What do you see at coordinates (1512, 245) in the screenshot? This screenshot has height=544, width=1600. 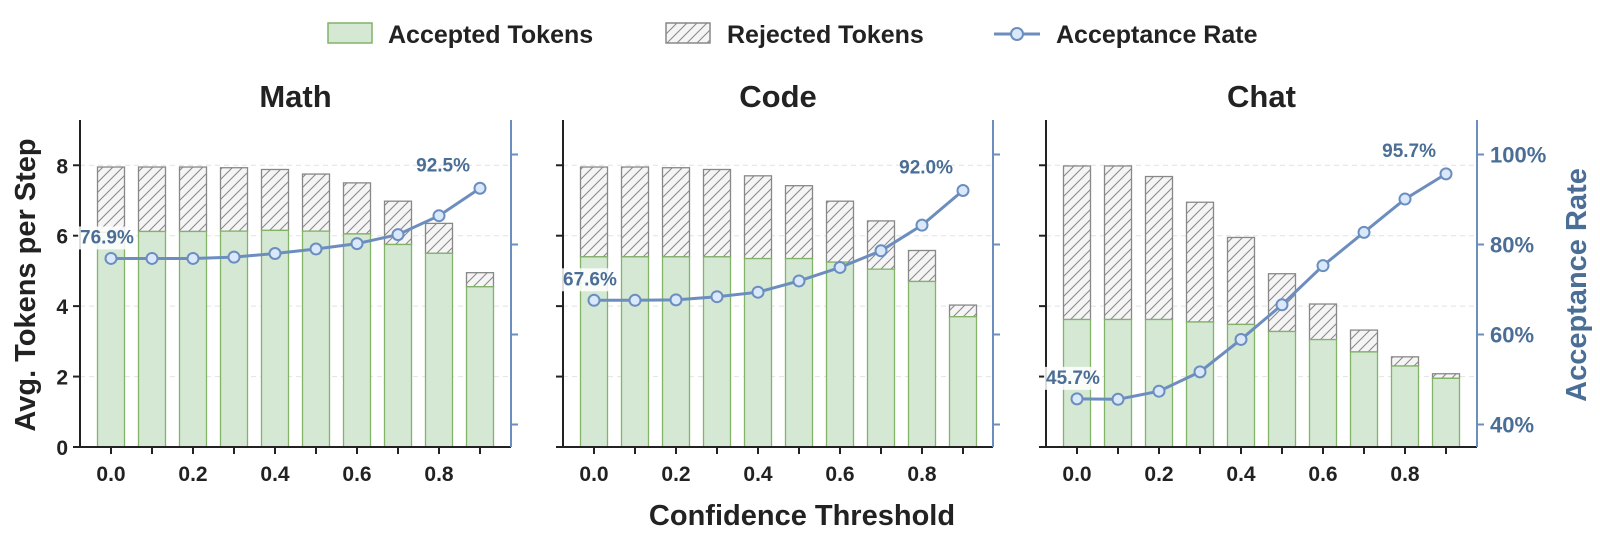 I see `y2-tick-label: 80%` at bounding box center [1512, 245].